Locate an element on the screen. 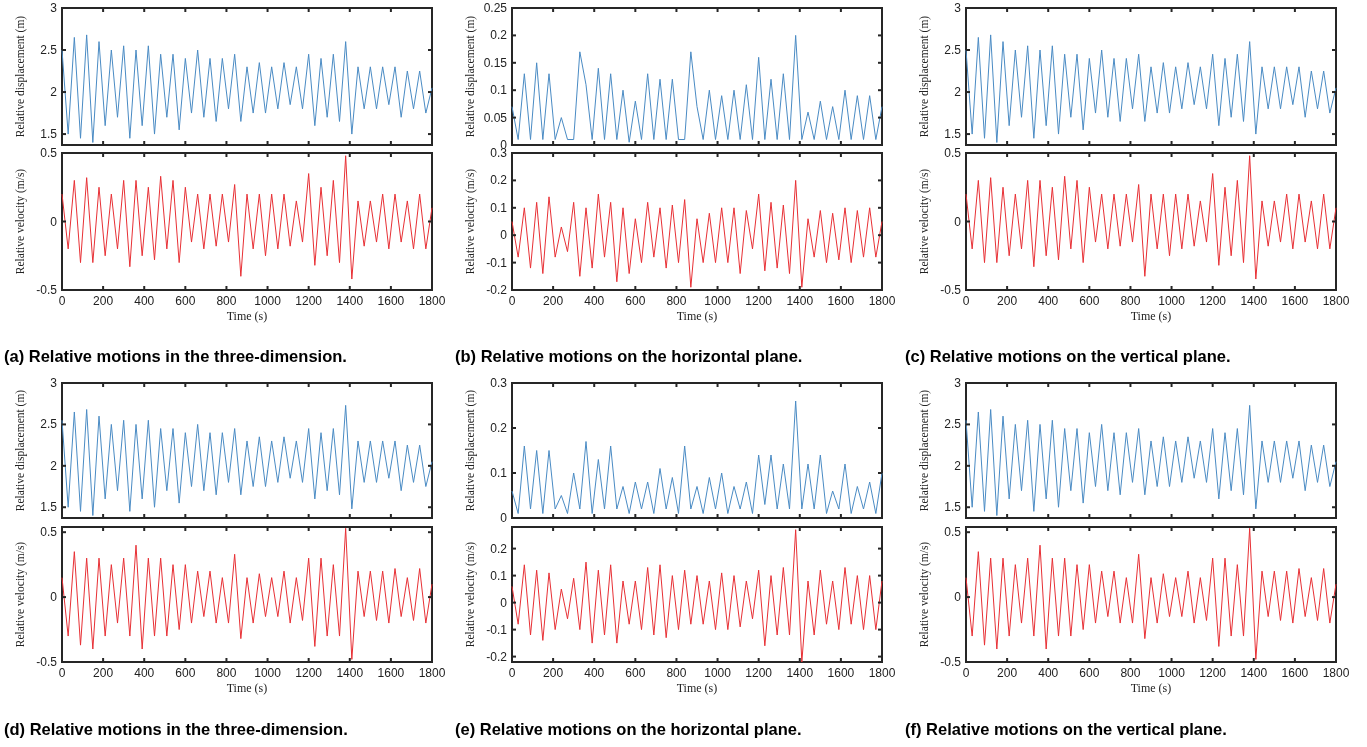 This screenshot has width=1367, height=747. y-tick-label: -0.2 is located at coordinates (497, 290).